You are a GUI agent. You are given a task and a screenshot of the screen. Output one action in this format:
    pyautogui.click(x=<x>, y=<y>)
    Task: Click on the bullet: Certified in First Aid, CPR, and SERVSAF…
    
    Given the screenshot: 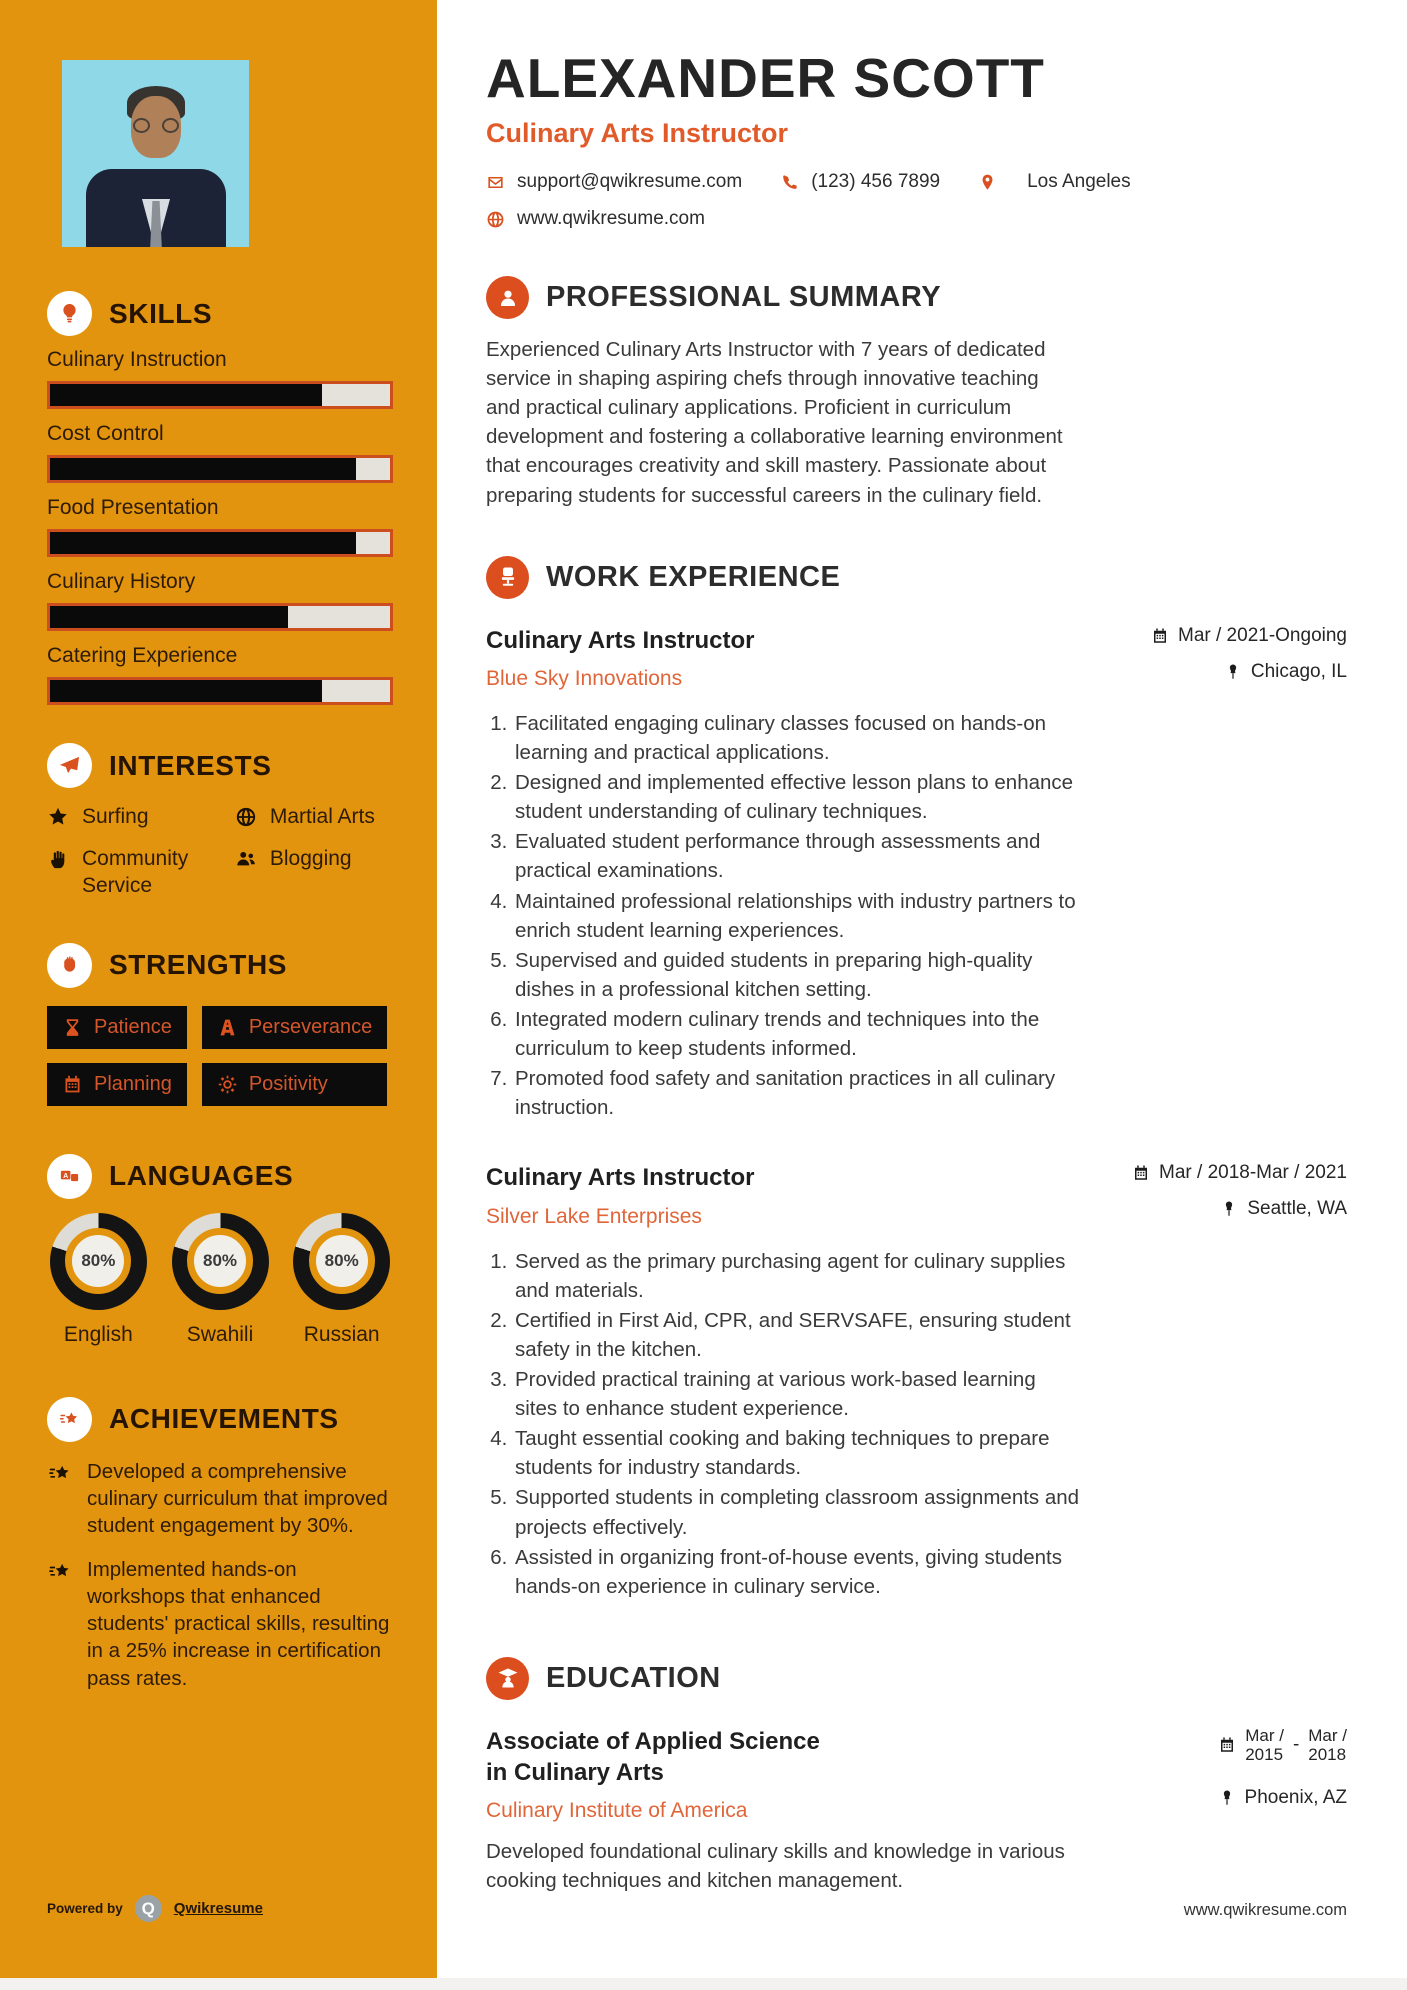 What is the action you would take?
    pyautogui.click(x=798, y=1335)
    